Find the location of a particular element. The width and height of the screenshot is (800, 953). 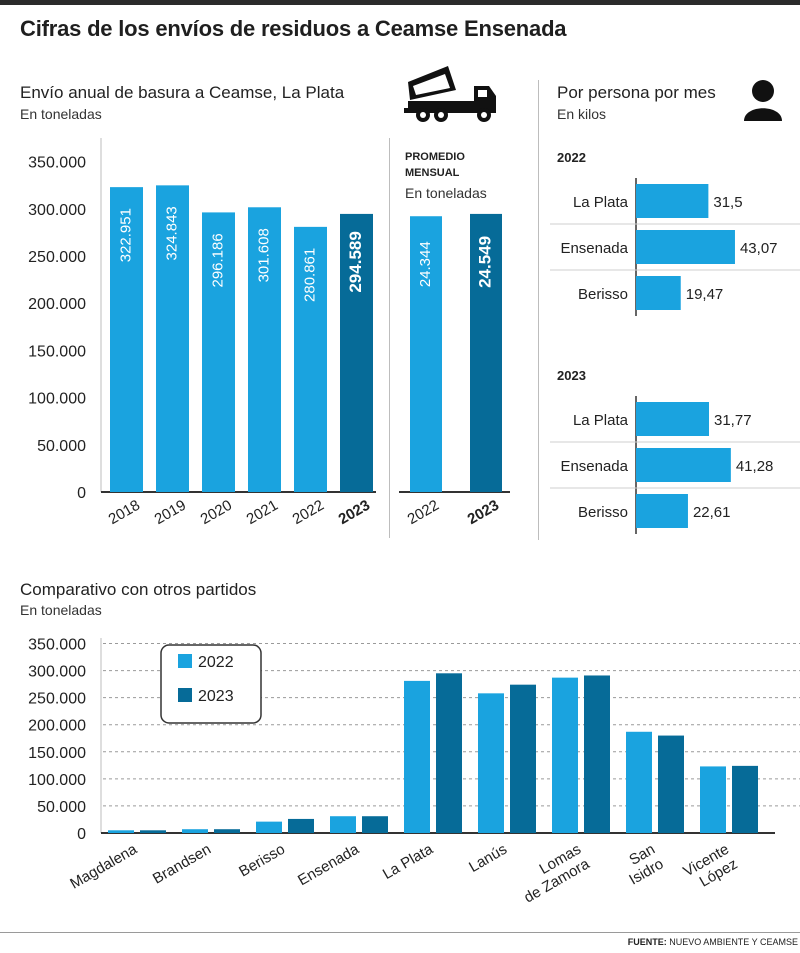

x-tick-label: Magdalena is located at coordinates (103, 866).